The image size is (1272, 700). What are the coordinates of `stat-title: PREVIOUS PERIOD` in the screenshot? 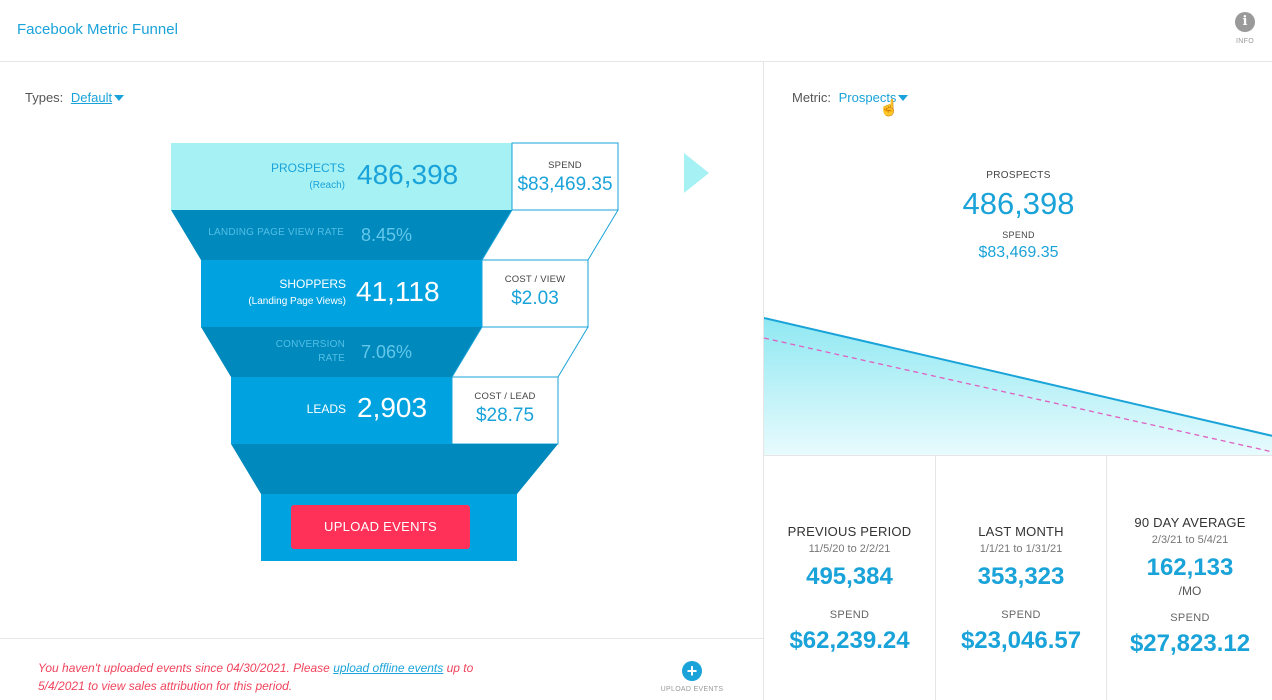 It's located at (849, 531).